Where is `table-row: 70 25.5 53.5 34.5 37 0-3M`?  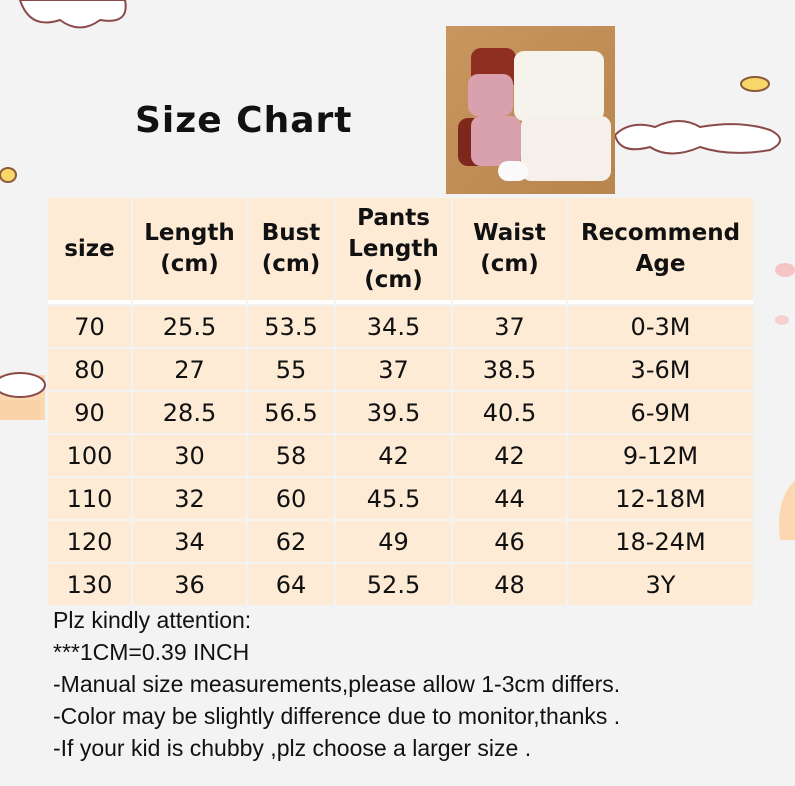 table-row: 70 25.5 53.5 34.5 37 0-3M is located at coordinates (400, 326).